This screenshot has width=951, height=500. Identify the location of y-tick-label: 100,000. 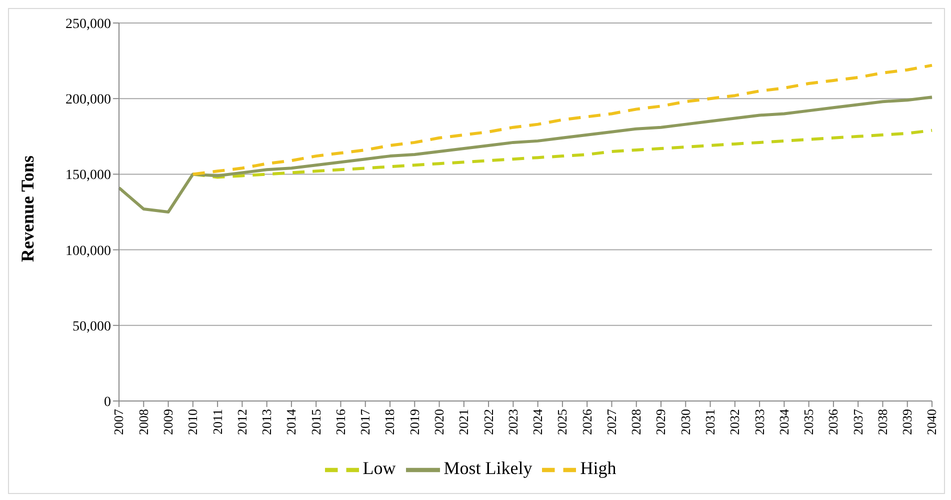
(88, 251).